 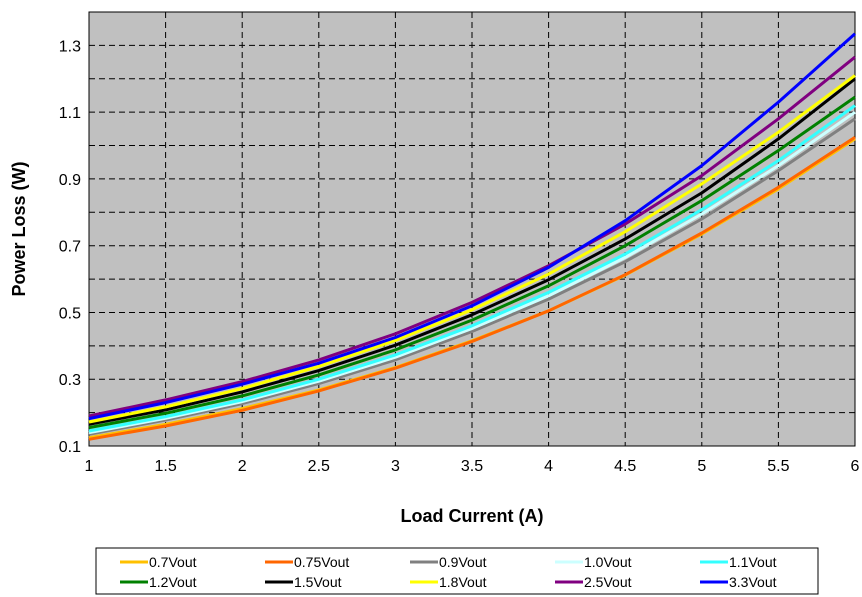 What do you see at coordinates (701, 466) in the screenshot?
I see `x-tick-label: 5` at bounding box center [701, 466].